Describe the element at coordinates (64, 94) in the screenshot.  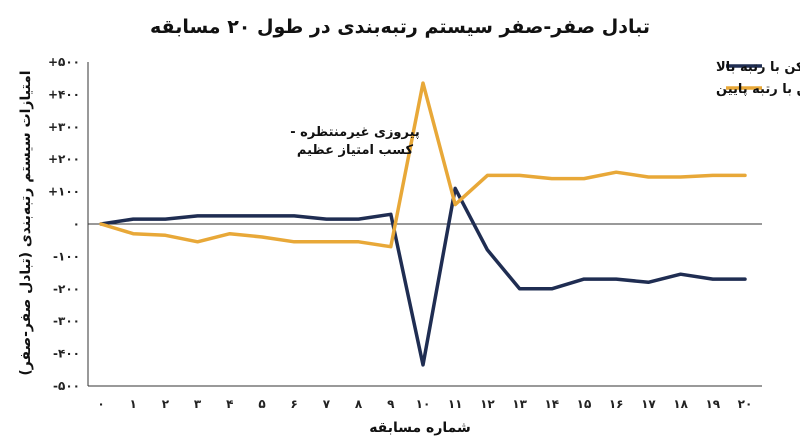
I see `y-tick-label: +۴۰۰` at that location.